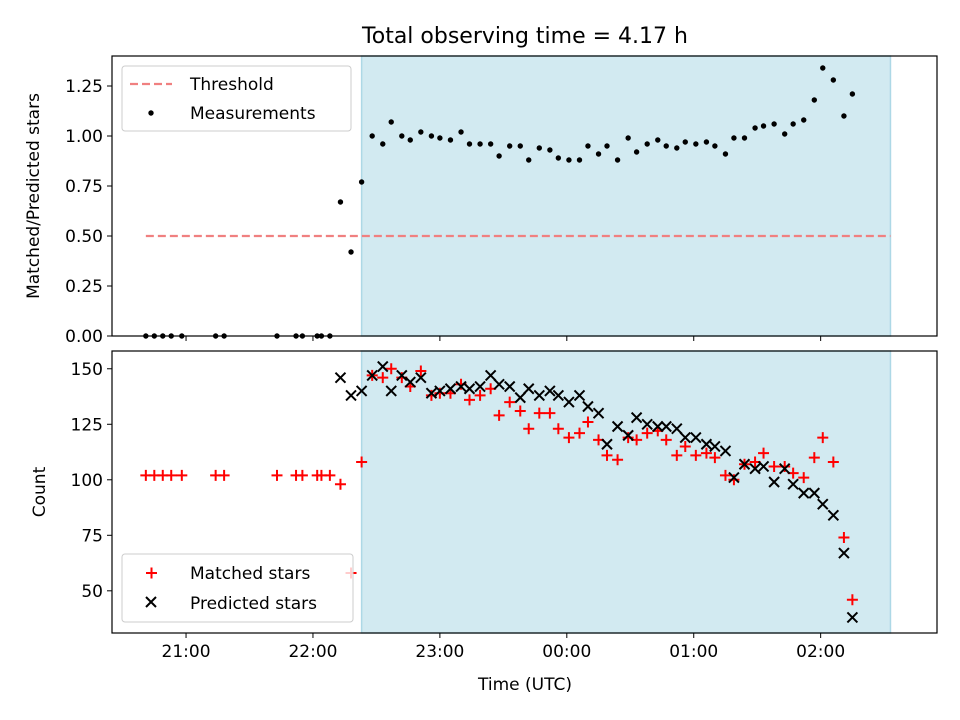 This screenshot has height=720, width=960. What do you see at coordinates (693, 652) in the screenshot?
I see `x-tick-label: 01:00` at bounding box center [693, 652].